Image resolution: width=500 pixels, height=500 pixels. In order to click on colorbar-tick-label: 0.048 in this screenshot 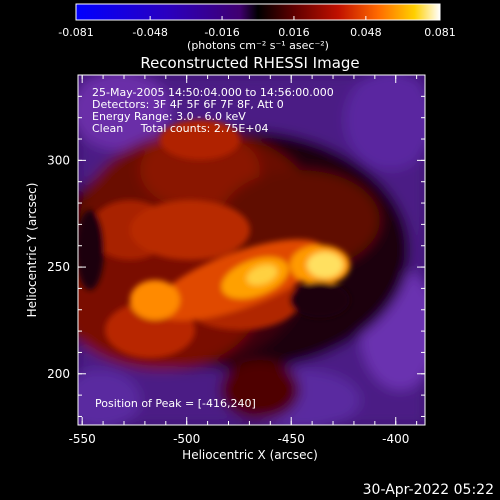, I will do `click(366, 32)`.